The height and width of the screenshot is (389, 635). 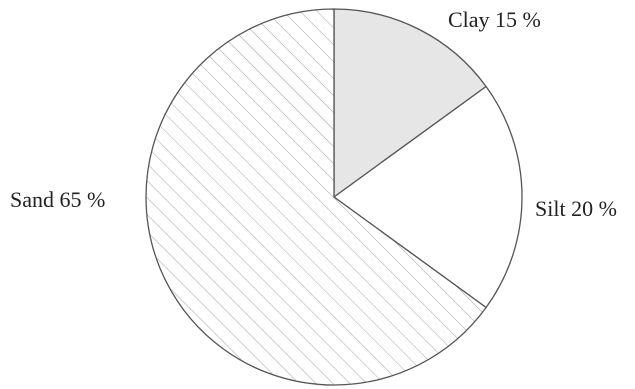 I want to click on pie-slice-clay, so click(x=410, y=103).